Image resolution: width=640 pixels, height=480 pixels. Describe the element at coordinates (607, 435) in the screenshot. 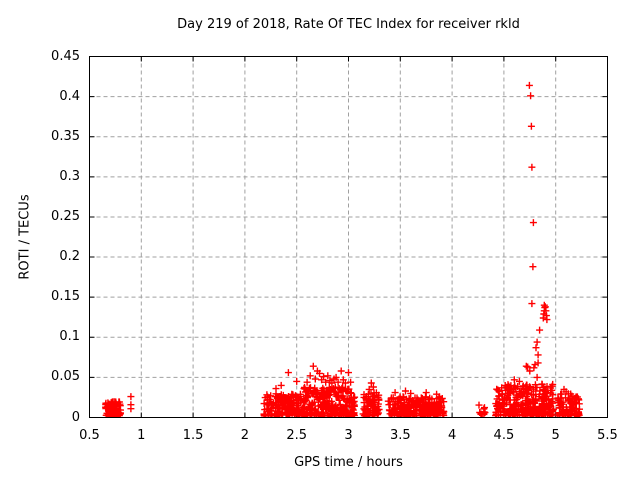

I see `x-tick-label: 5.5` at that location.